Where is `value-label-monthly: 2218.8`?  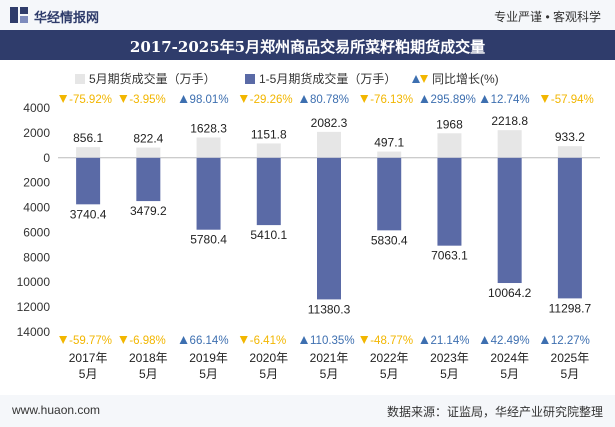
value-label-monthly: 2218.8 is located at coordinates (509, 121).